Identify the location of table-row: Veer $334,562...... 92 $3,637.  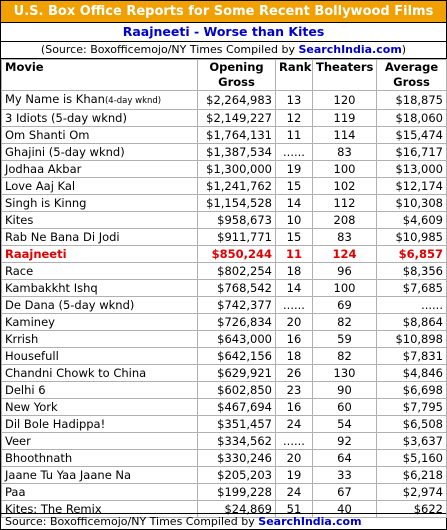
(224, 441).